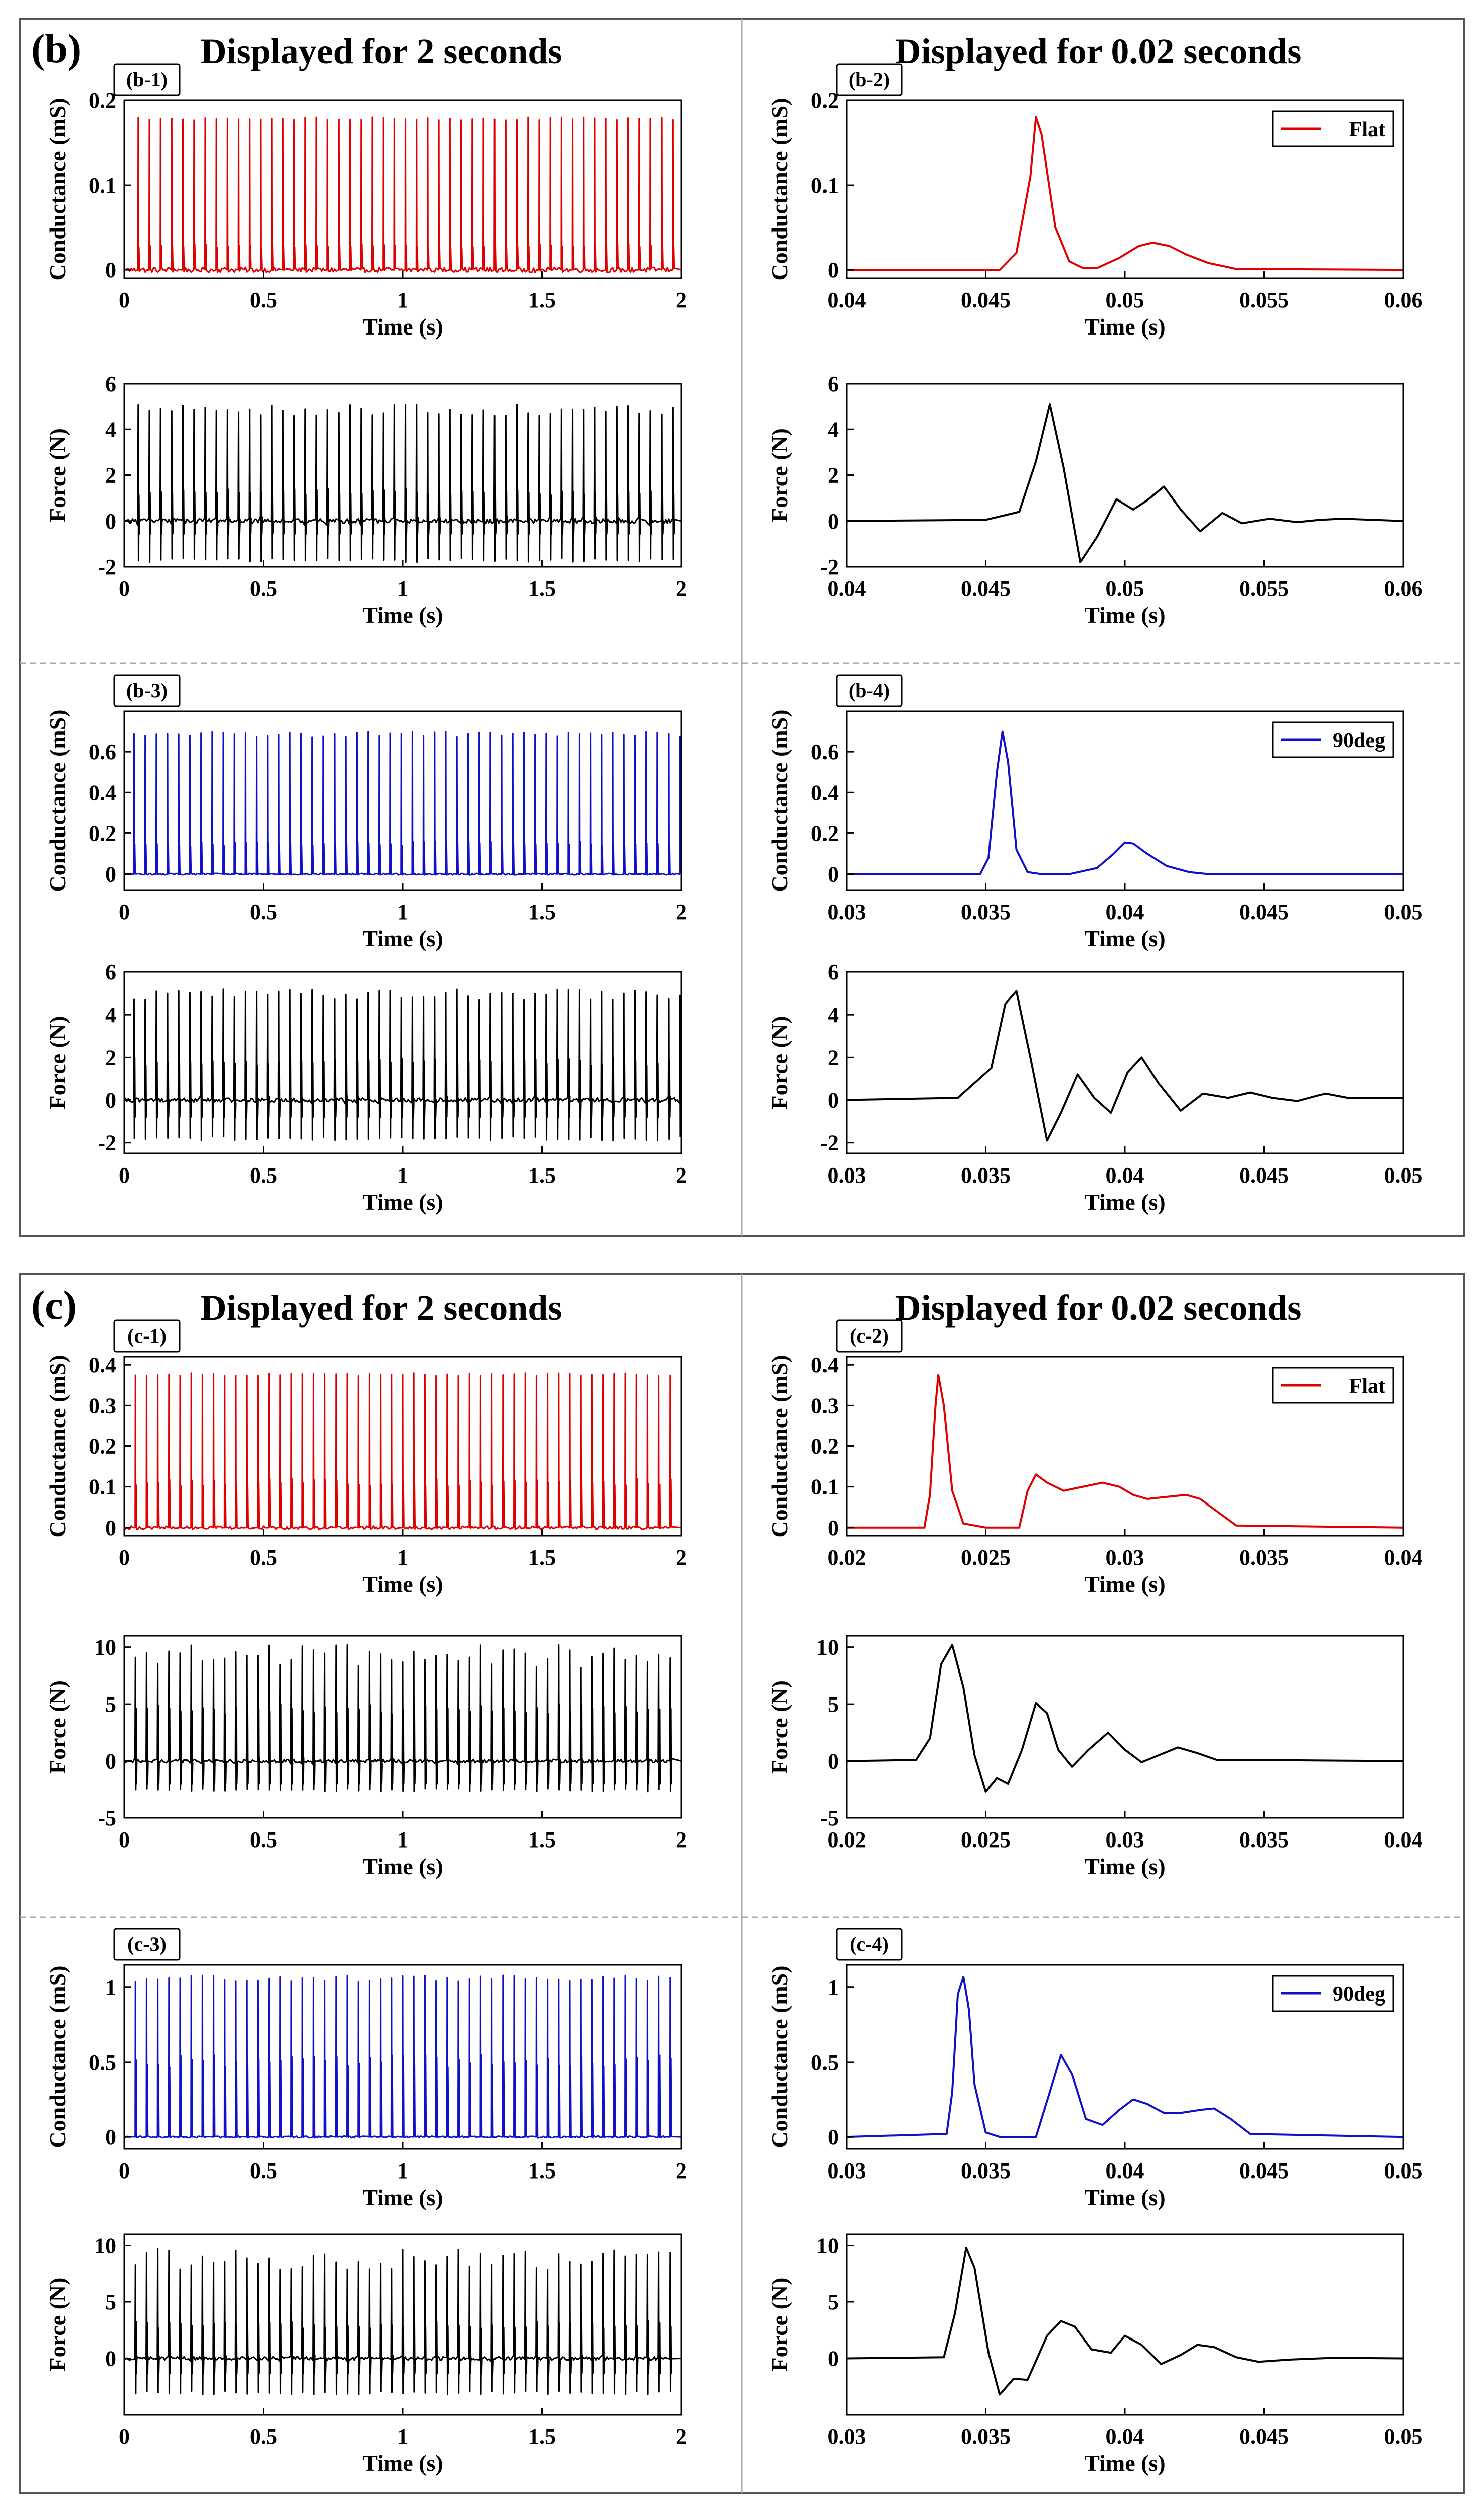  What do you see at coordinates (986, 1557) in the screenshot?
I see `x-tick-label-c2c-1: 0.025` at bounding box center [986, 1557].